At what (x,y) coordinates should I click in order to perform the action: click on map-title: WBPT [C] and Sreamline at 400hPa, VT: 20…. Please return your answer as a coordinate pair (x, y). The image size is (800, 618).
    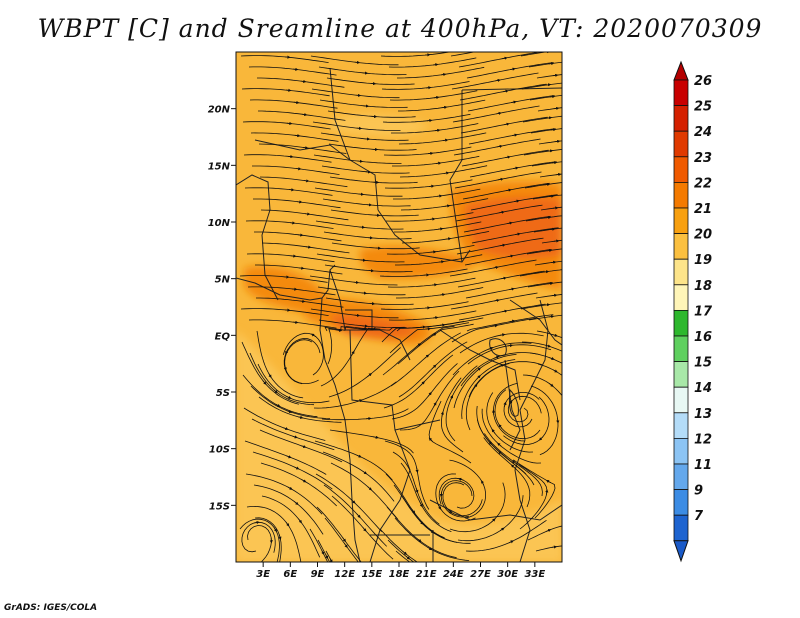
    Looking at the image, I should click on (400, 28).